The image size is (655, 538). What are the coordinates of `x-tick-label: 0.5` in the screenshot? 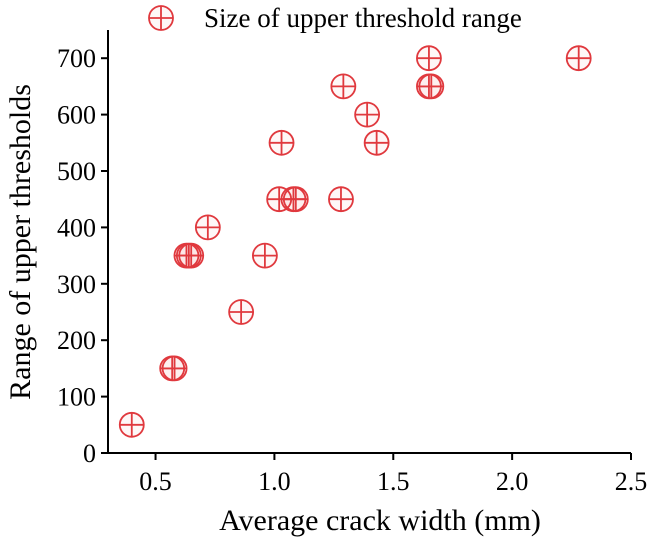 It's located at (155, 481).